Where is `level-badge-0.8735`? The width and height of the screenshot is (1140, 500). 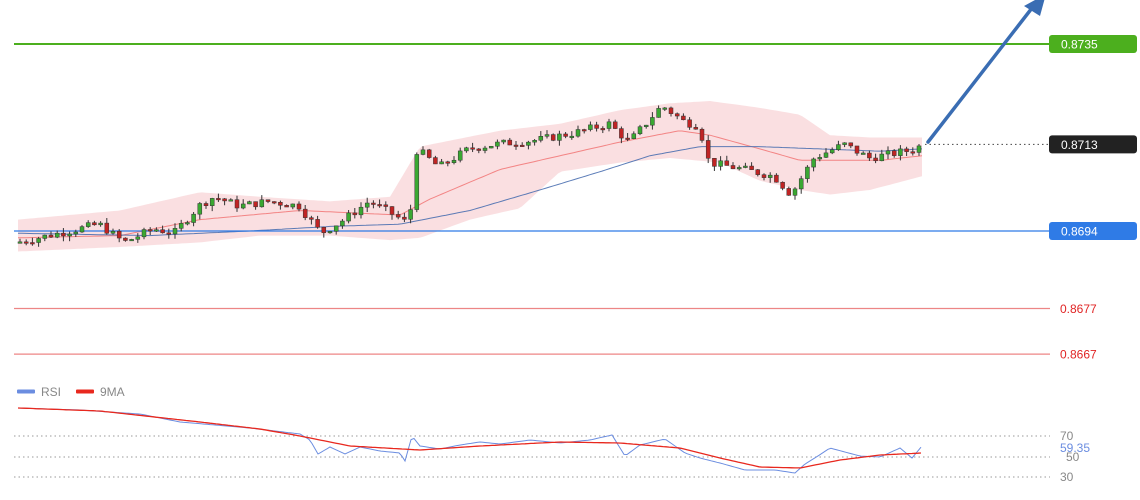
level-badge-0.8735 is located at coordinates (1093, 44).